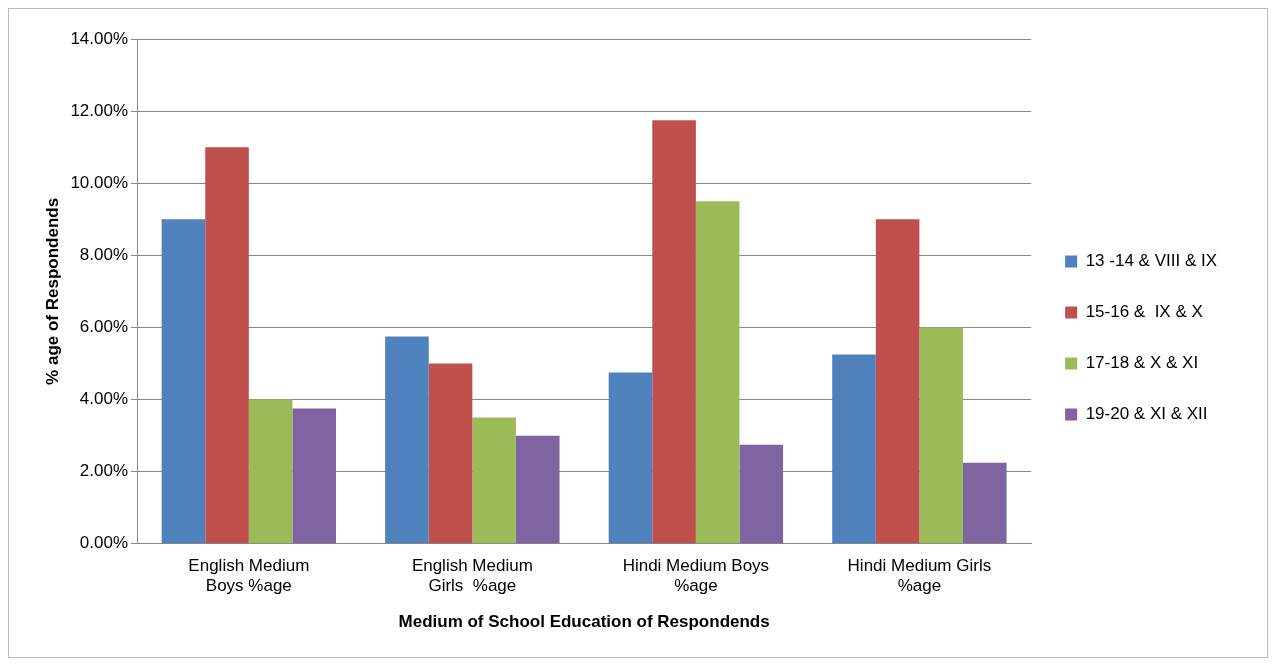 The width and height of the screenshot is (1278, 668). I want to click on legend-label: 17-18 & X & XI, so click(1142, 363).